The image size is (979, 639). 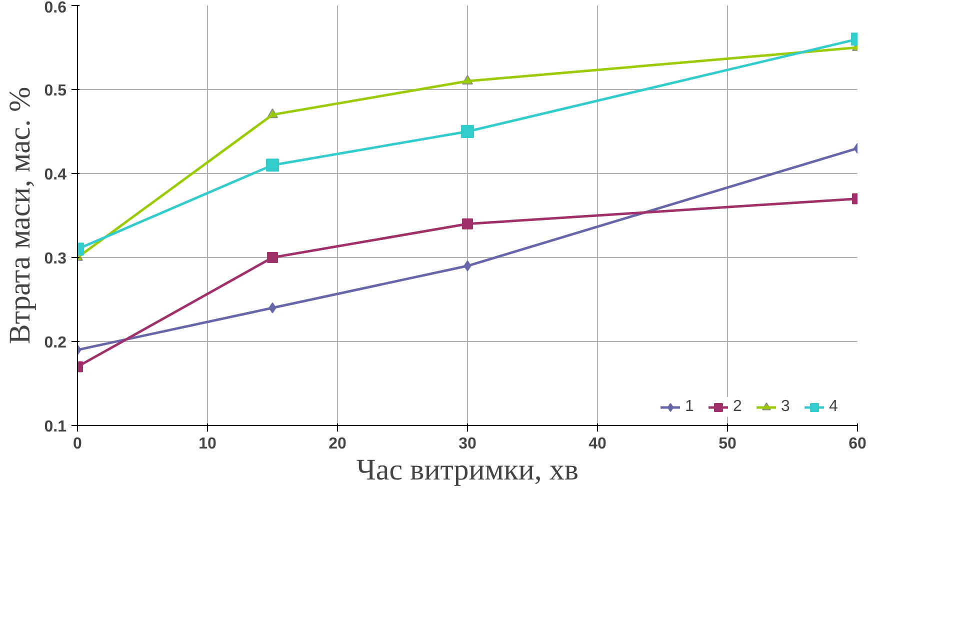 What do you see at coordinates (55, 343) in the screenshot?
I see `y-tick-label: 0.2` at bounding box center [55, 343].